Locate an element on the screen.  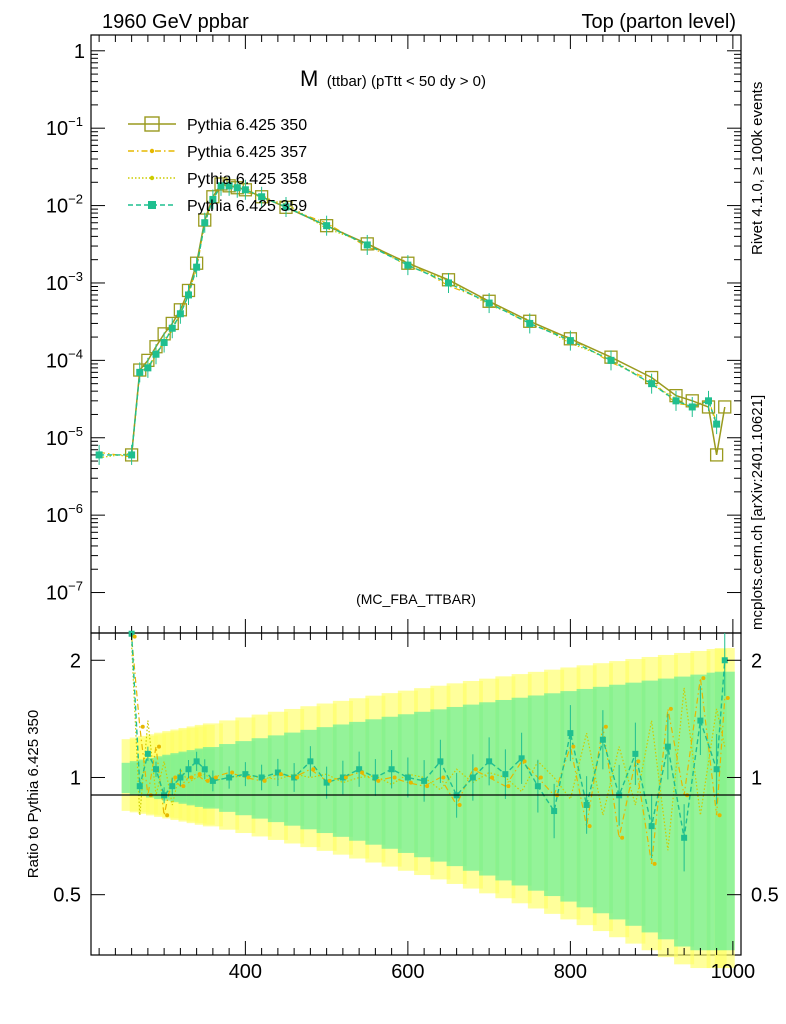
y-tick-exponent: −3 is located at coordinates (75, 276).